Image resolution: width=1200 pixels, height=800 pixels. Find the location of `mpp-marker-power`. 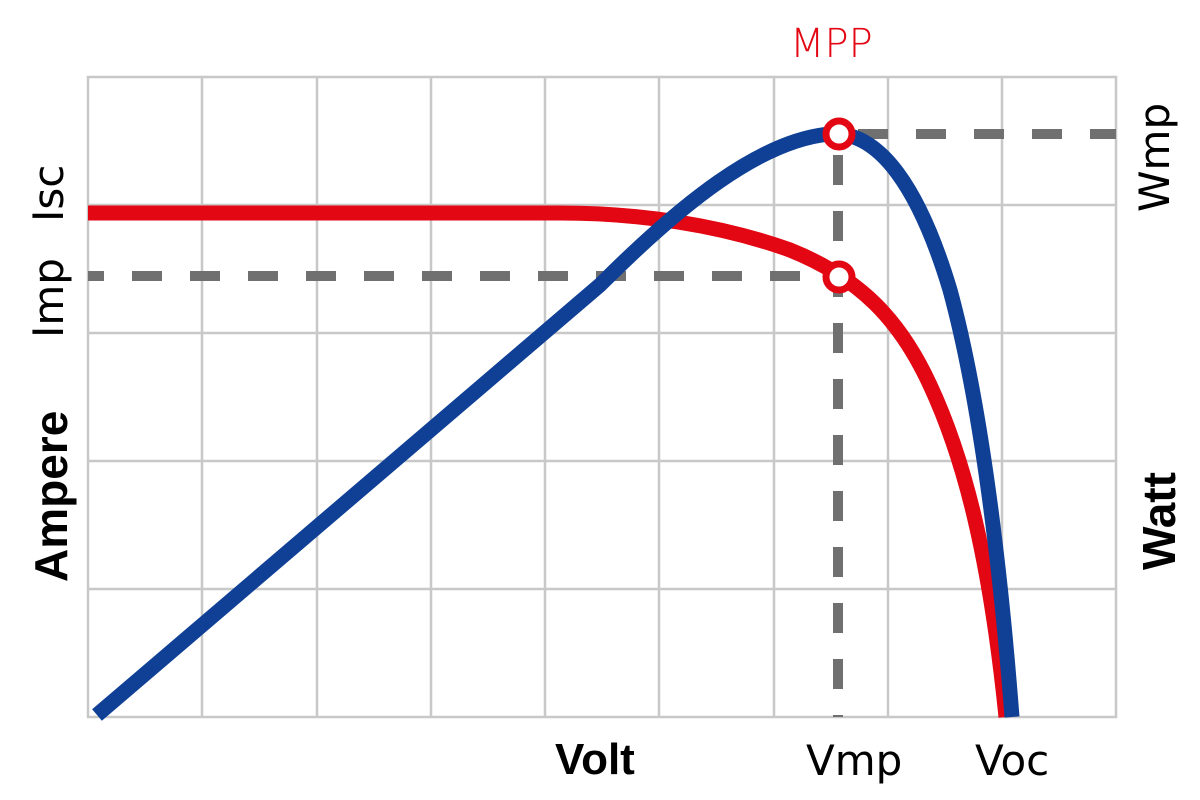

mpp-marker-power is located at coordinates (839, 134).